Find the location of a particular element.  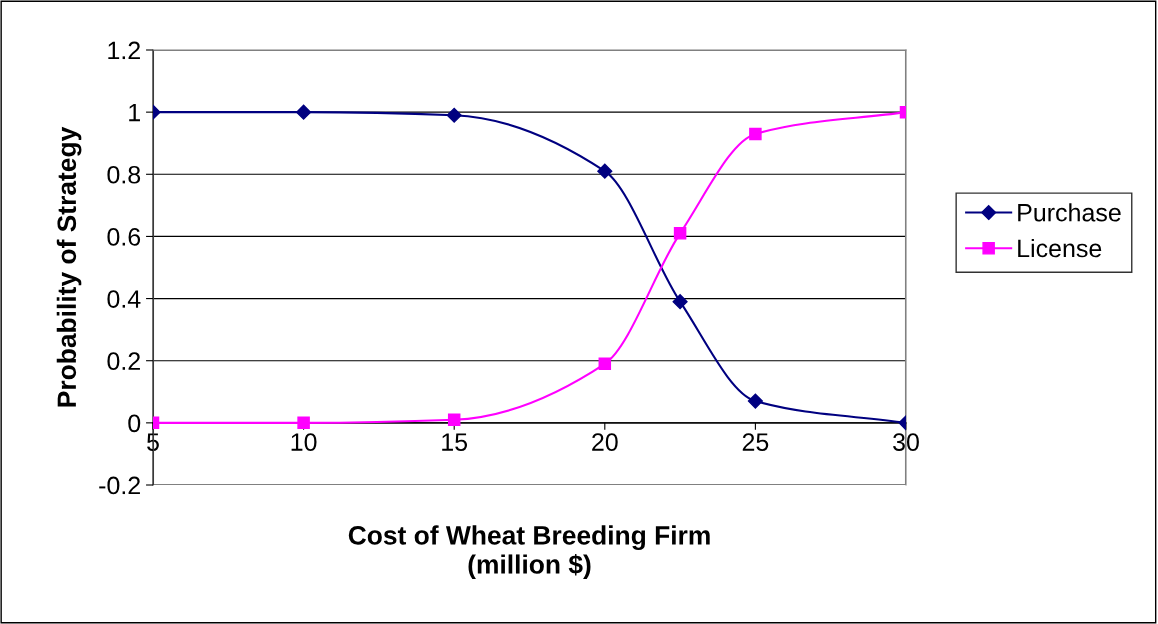

y-axis-title: Probability of Strategy is located at coordinates (69, 266).